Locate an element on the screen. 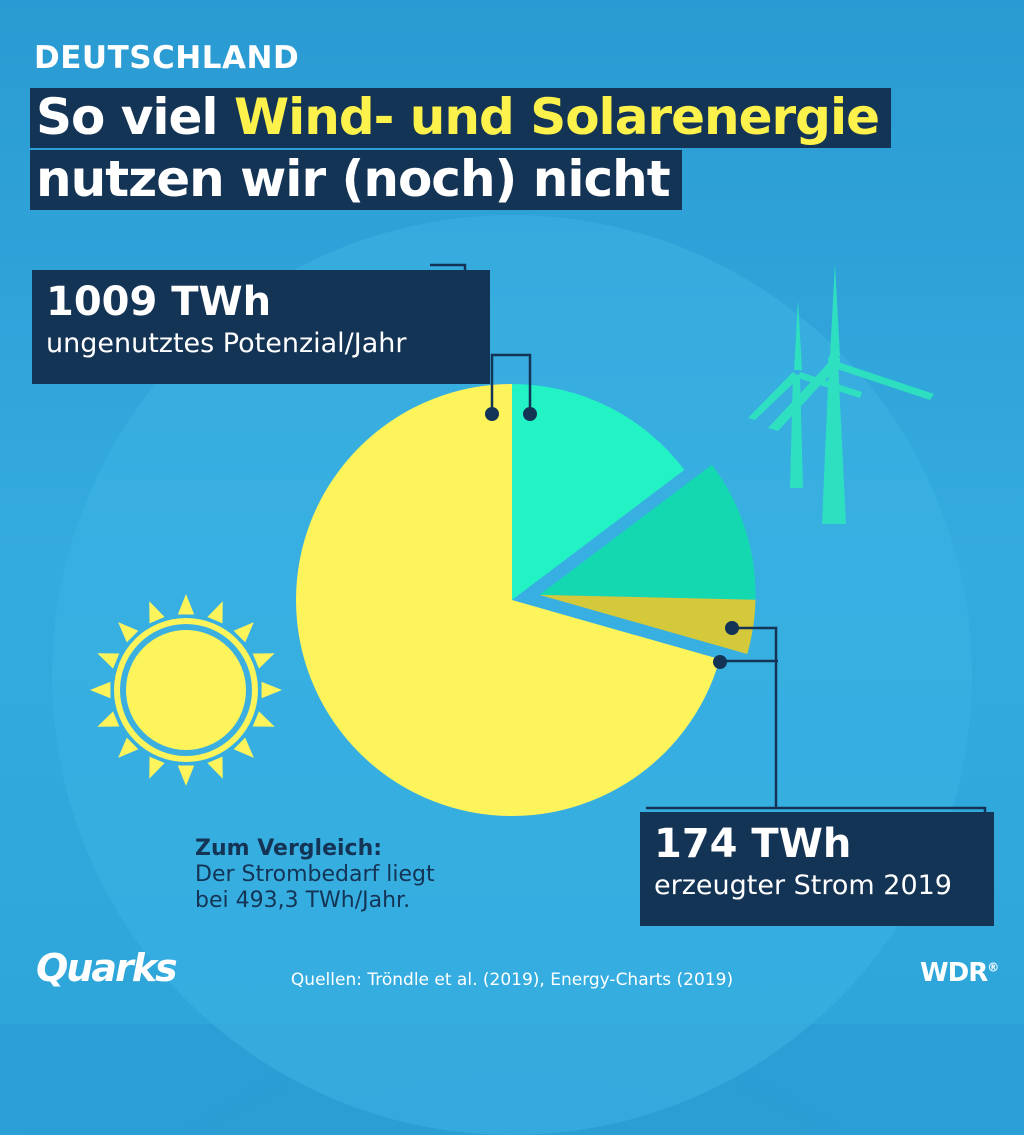 Image resolution: width=1024 pixels, height=1135 pixels. wdr-logo: WDR® is located at coordinates (959, 973).